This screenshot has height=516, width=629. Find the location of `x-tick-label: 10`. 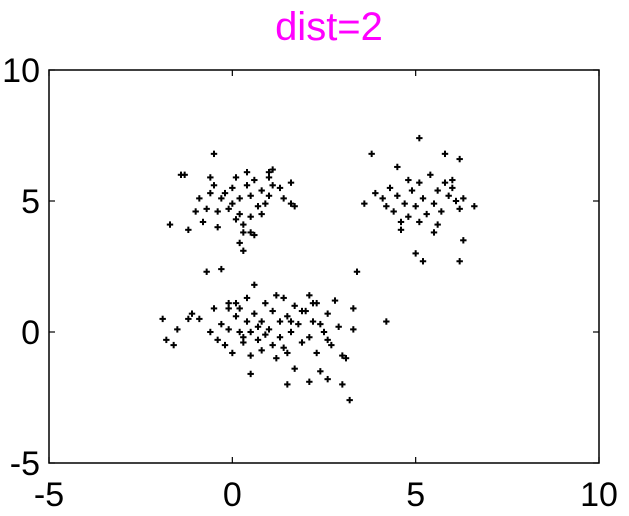

x-tick-label: 10 is located at coordinates (599, 495).